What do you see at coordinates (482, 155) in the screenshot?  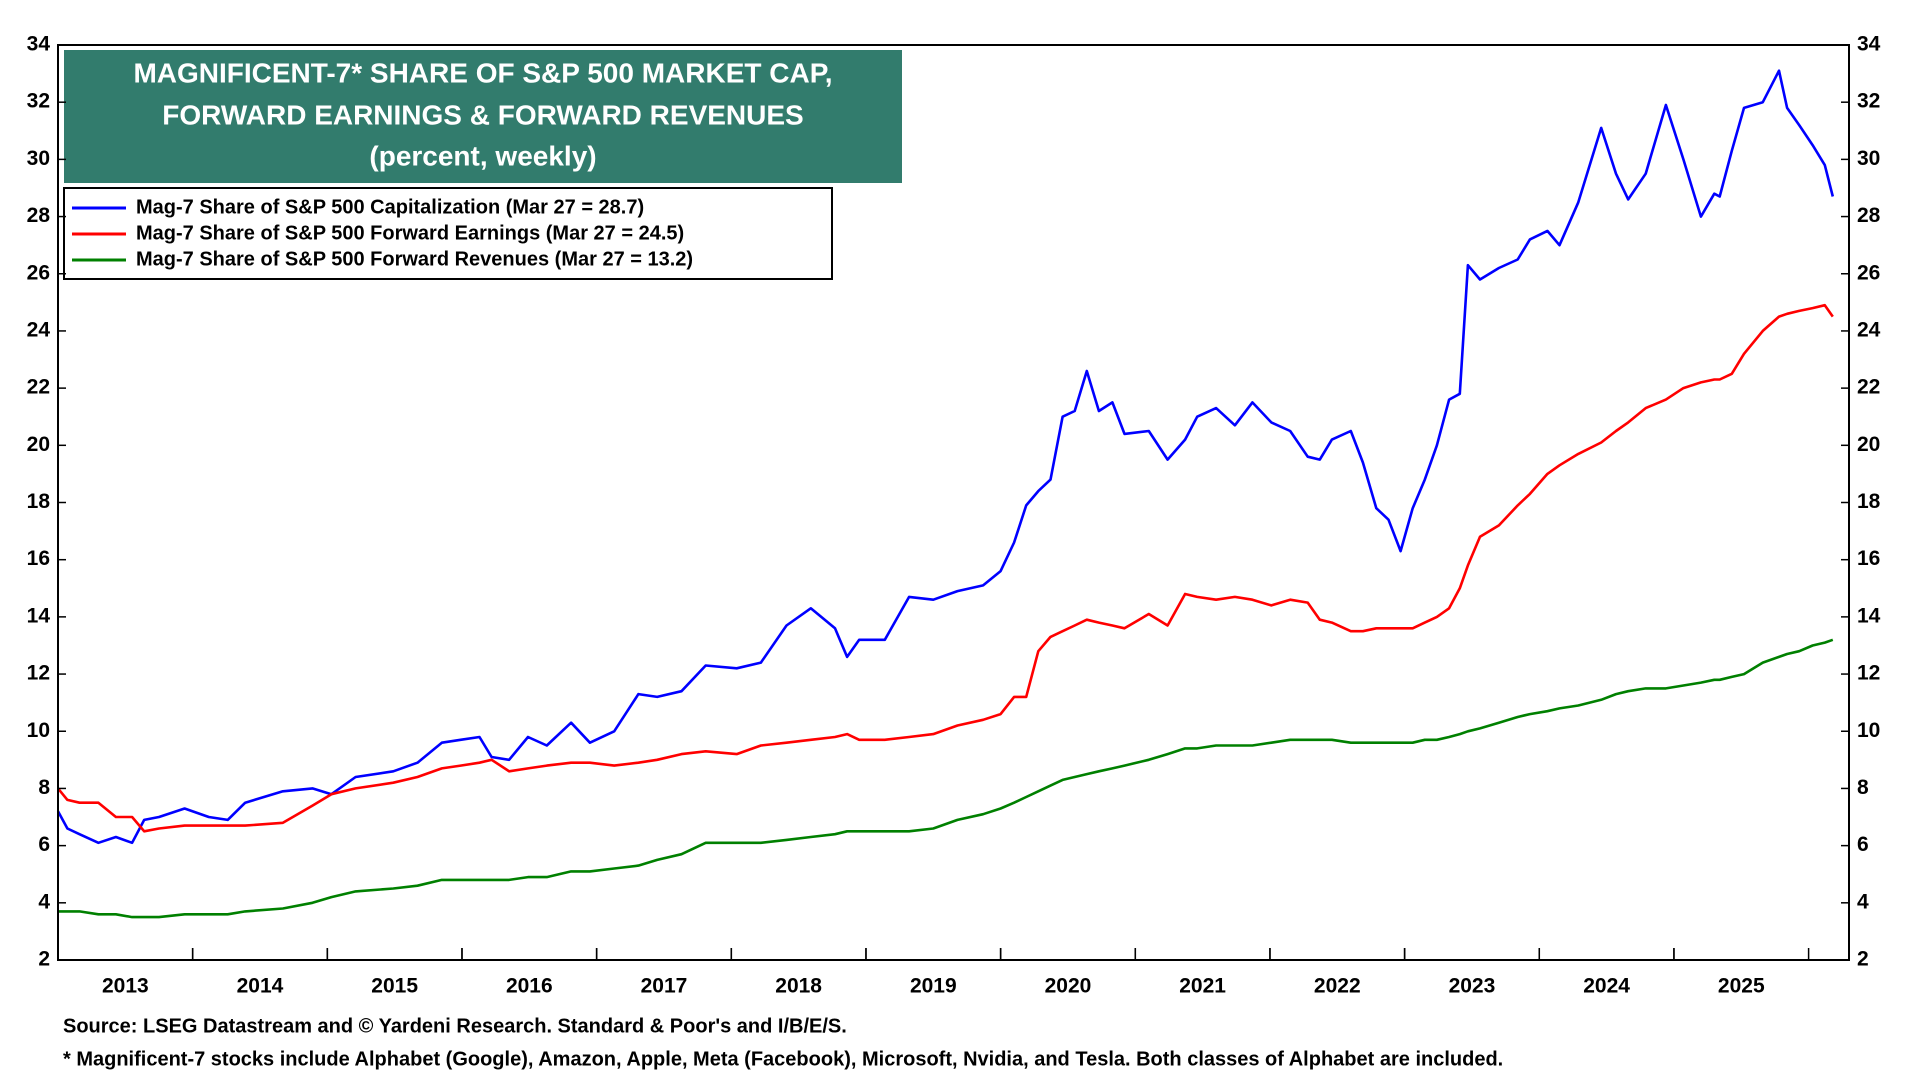 I see `chart-subtitle: (percent, weekly)` at bounding box center [482, 155].